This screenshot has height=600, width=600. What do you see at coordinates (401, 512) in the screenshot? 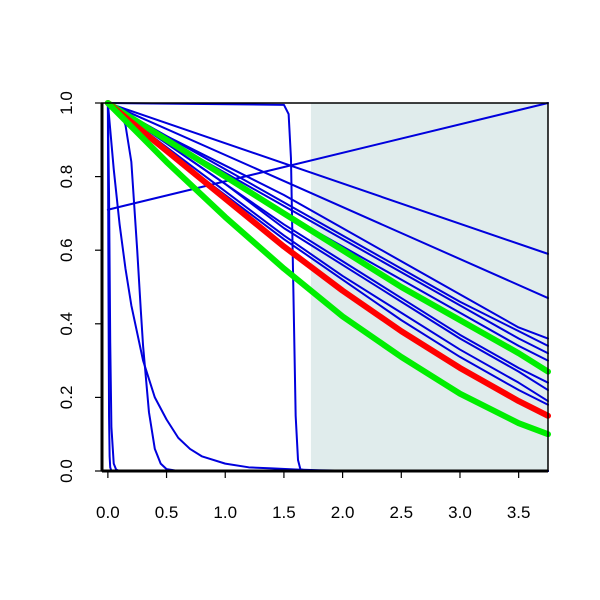
I see `x-tick-label: 2.5` at bounding box center [401, 512].